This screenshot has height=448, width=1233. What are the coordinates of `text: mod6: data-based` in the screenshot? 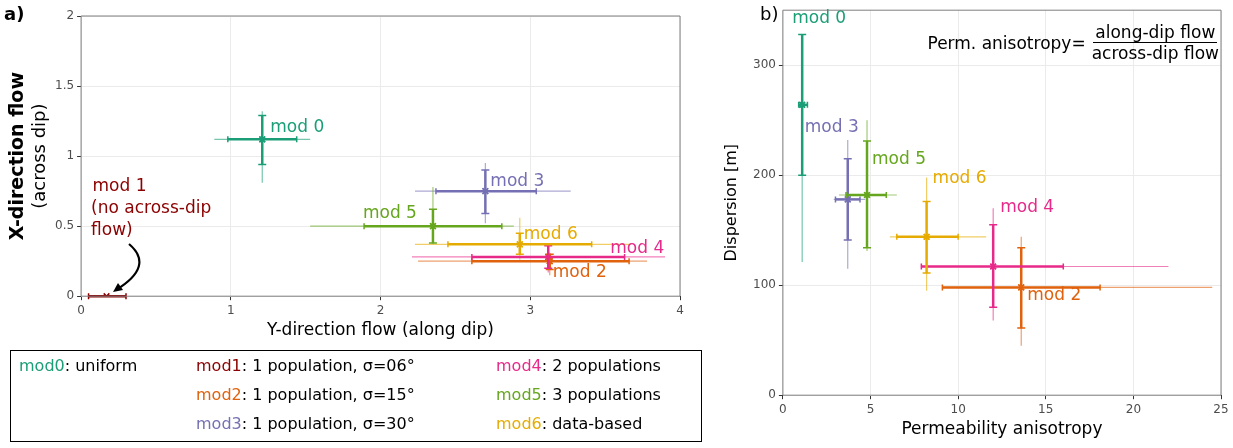 It's located at (569, 423).